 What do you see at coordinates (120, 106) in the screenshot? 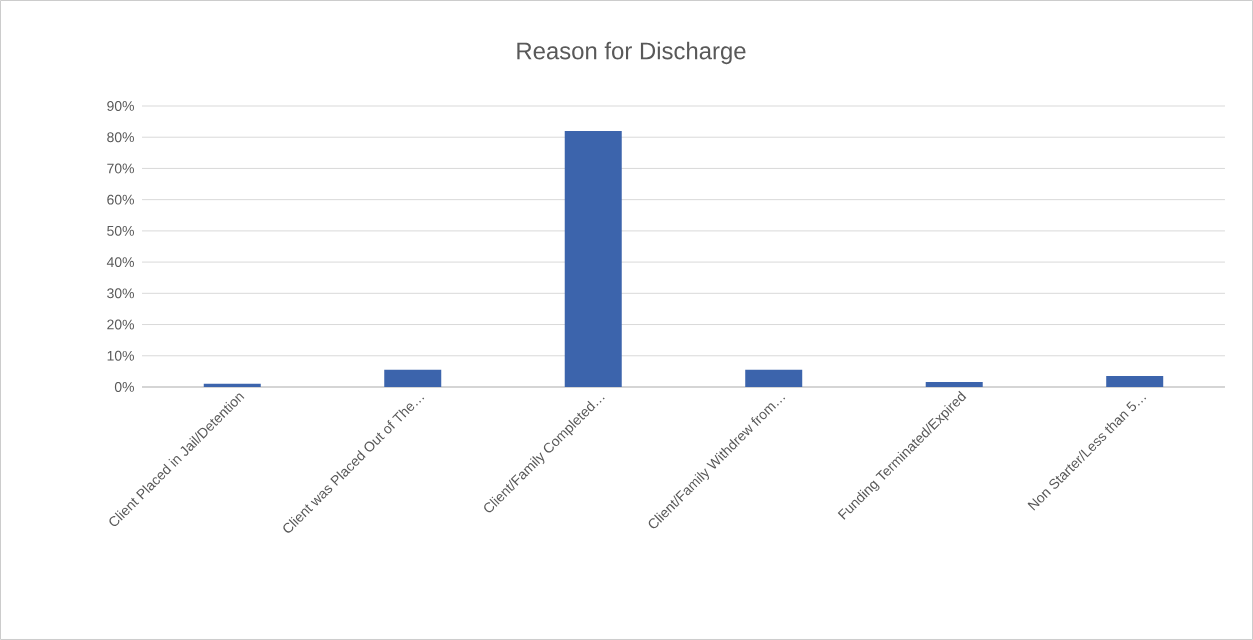
I see `y-tick-label: 90%` at bounding box center [120, 106].